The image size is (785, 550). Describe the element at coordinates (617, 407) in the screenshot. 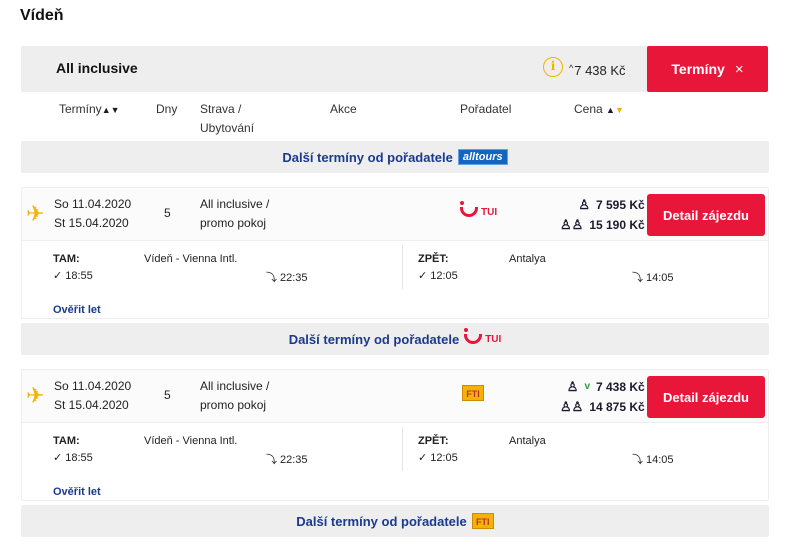

I see `price-double: 14 875 Kč` at that location.